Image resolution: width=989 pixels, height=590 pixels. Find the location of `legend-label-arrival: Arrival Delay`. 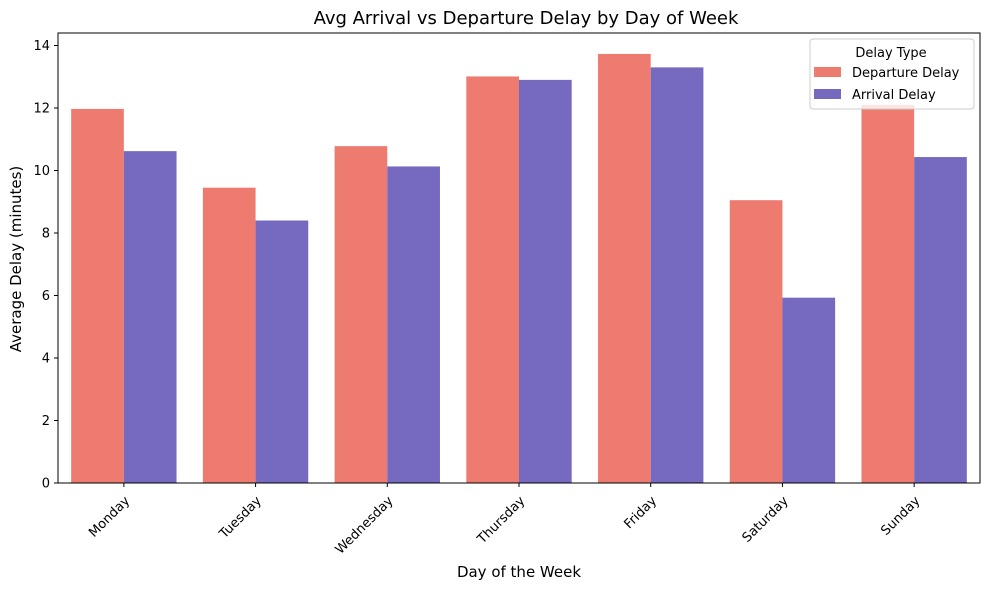

legend-label-arrival: Arrival Delay is located at coordinates (894, 95).